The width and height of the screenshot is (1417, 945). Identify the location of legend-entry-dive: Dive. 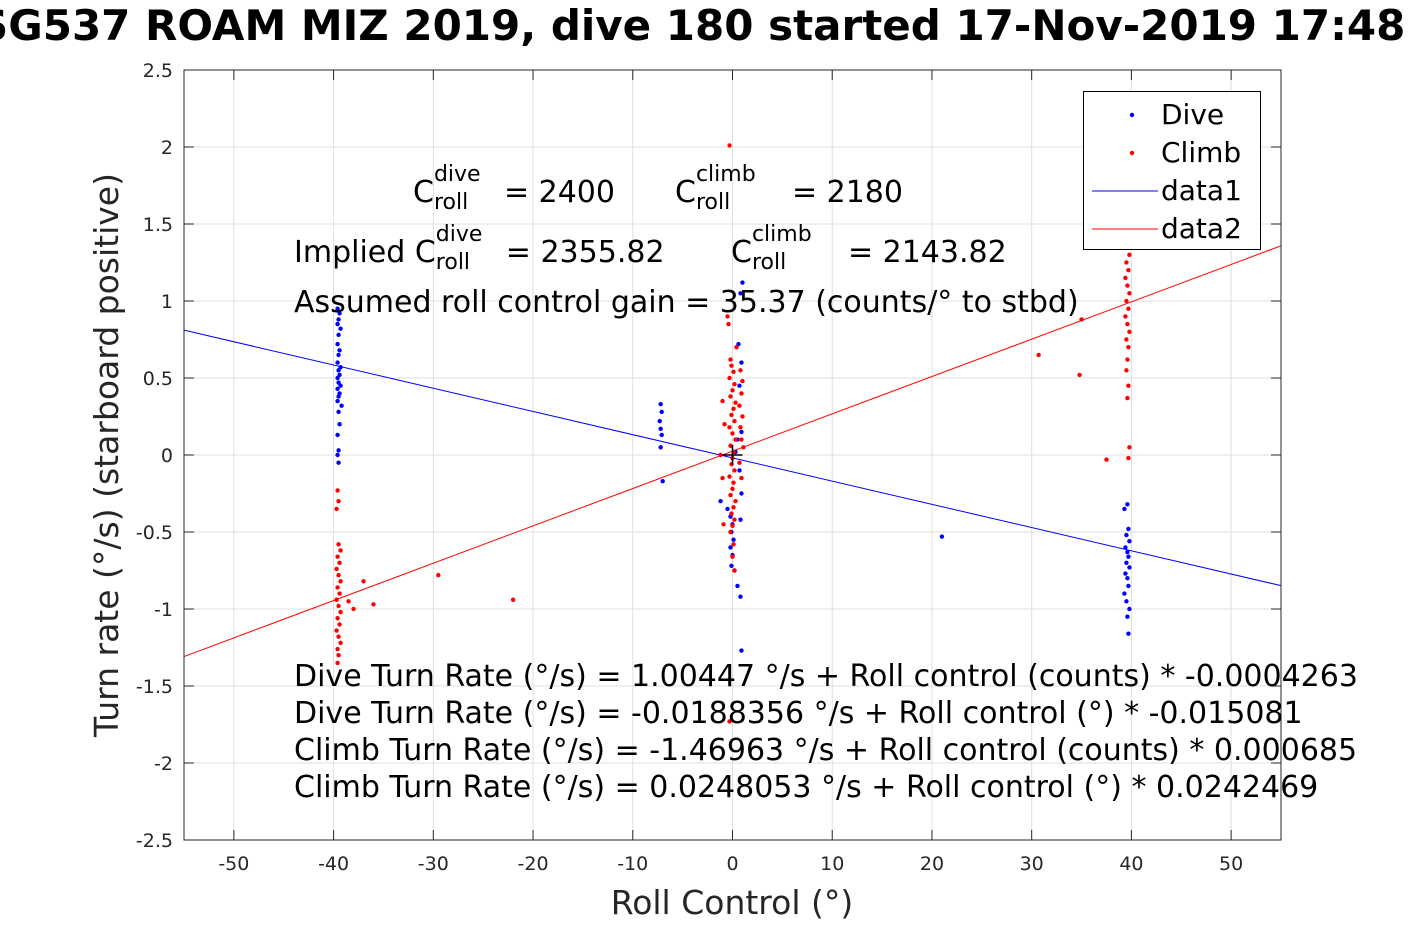
(1172, 115).